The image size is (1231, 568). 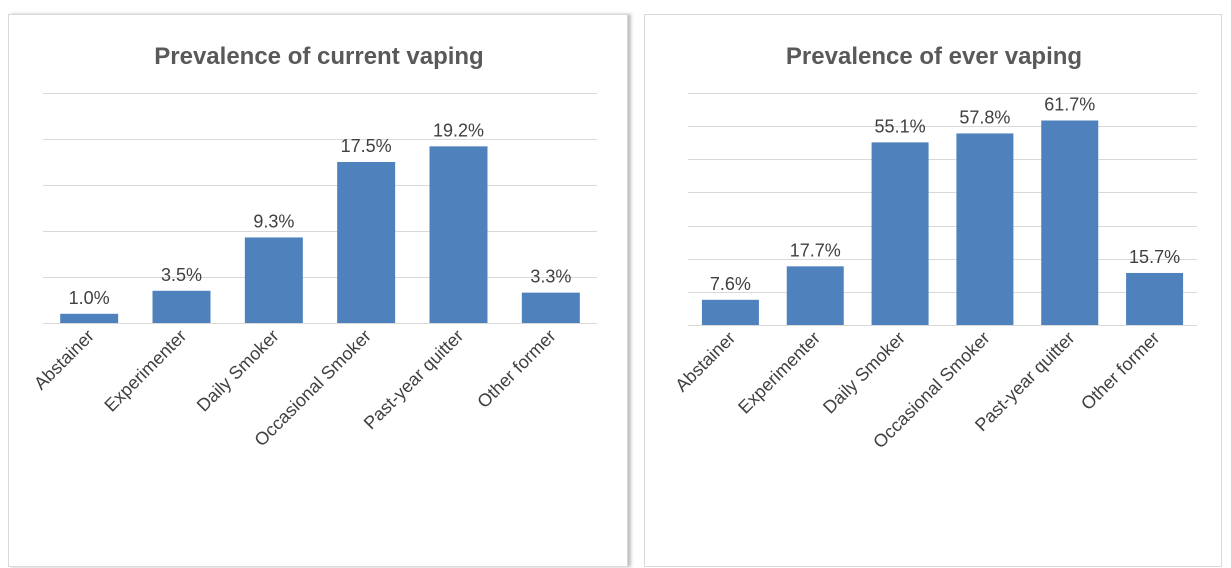 I want to click on data-label: 61.7%, so click(x=1069, y=105).